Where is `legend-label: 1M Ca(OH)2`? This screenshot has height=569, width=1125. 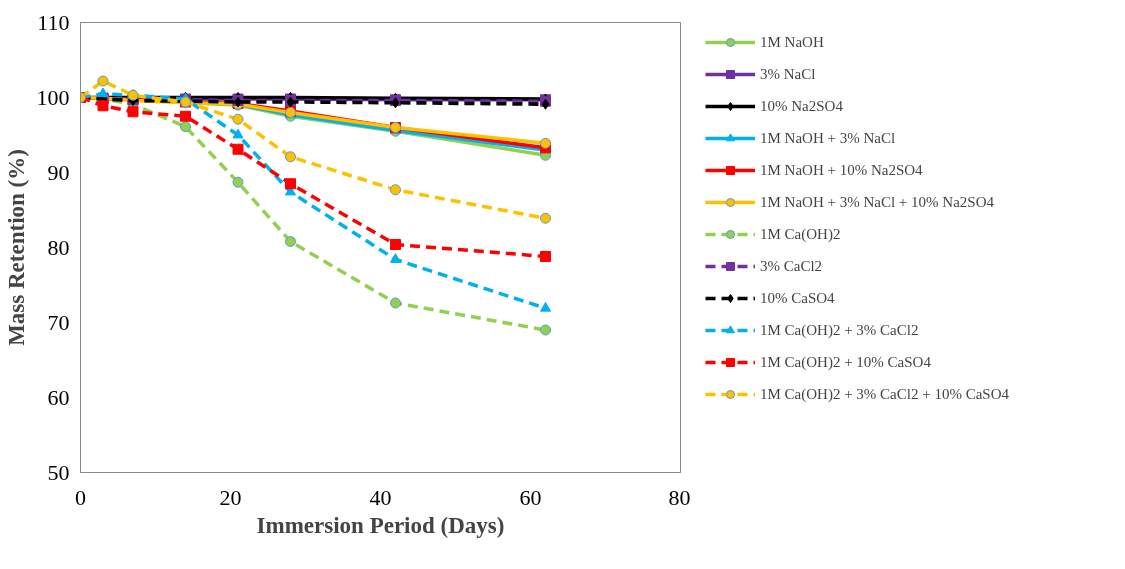 legend-label: 1M Ca(OH)2 is located at coordinates (800, 234).